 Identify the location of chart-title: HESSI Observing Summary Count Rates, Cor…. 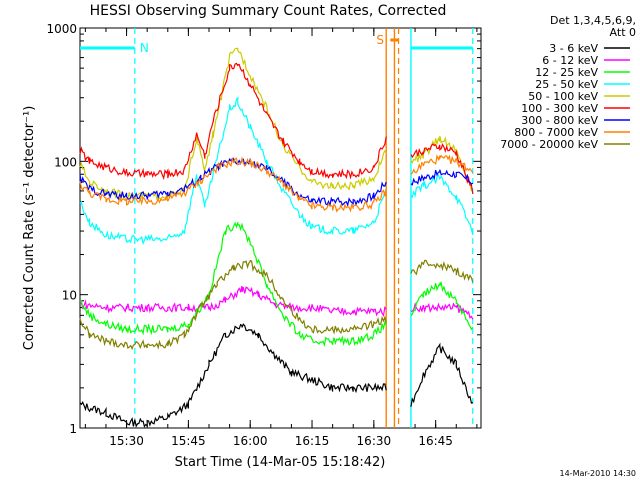
(268, 11).